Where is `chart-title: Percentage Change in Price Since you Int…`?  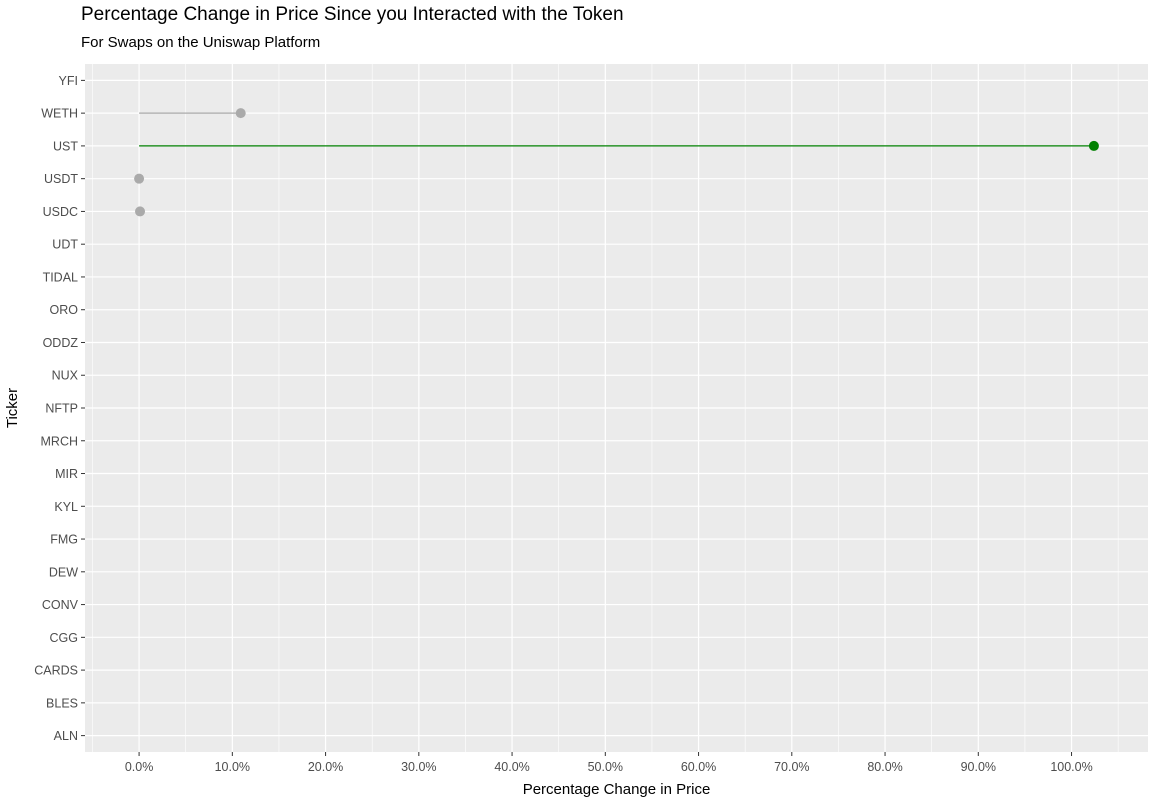 chart-title: Percentage Change in Price Since you Int… is located at coordinates (352, 14).